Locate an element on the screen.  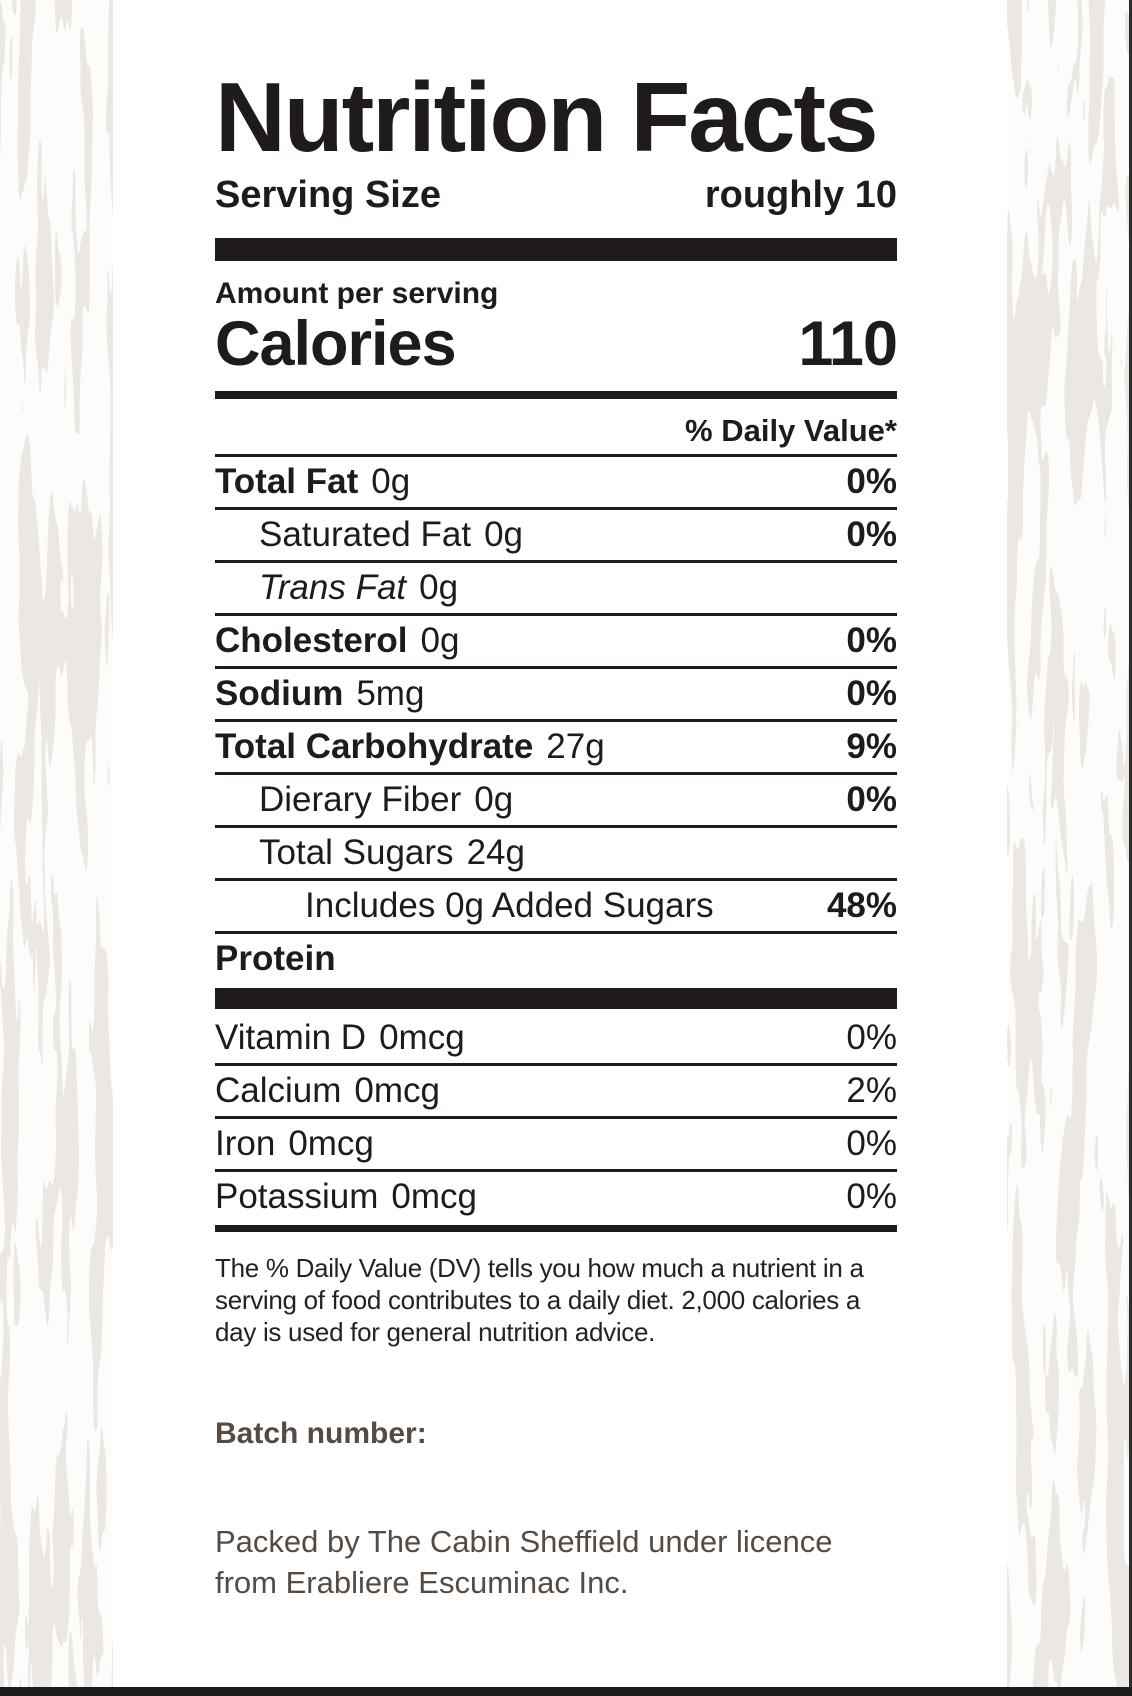
daily-value-header: % Daily Value* is located at coordinates (556, 434).